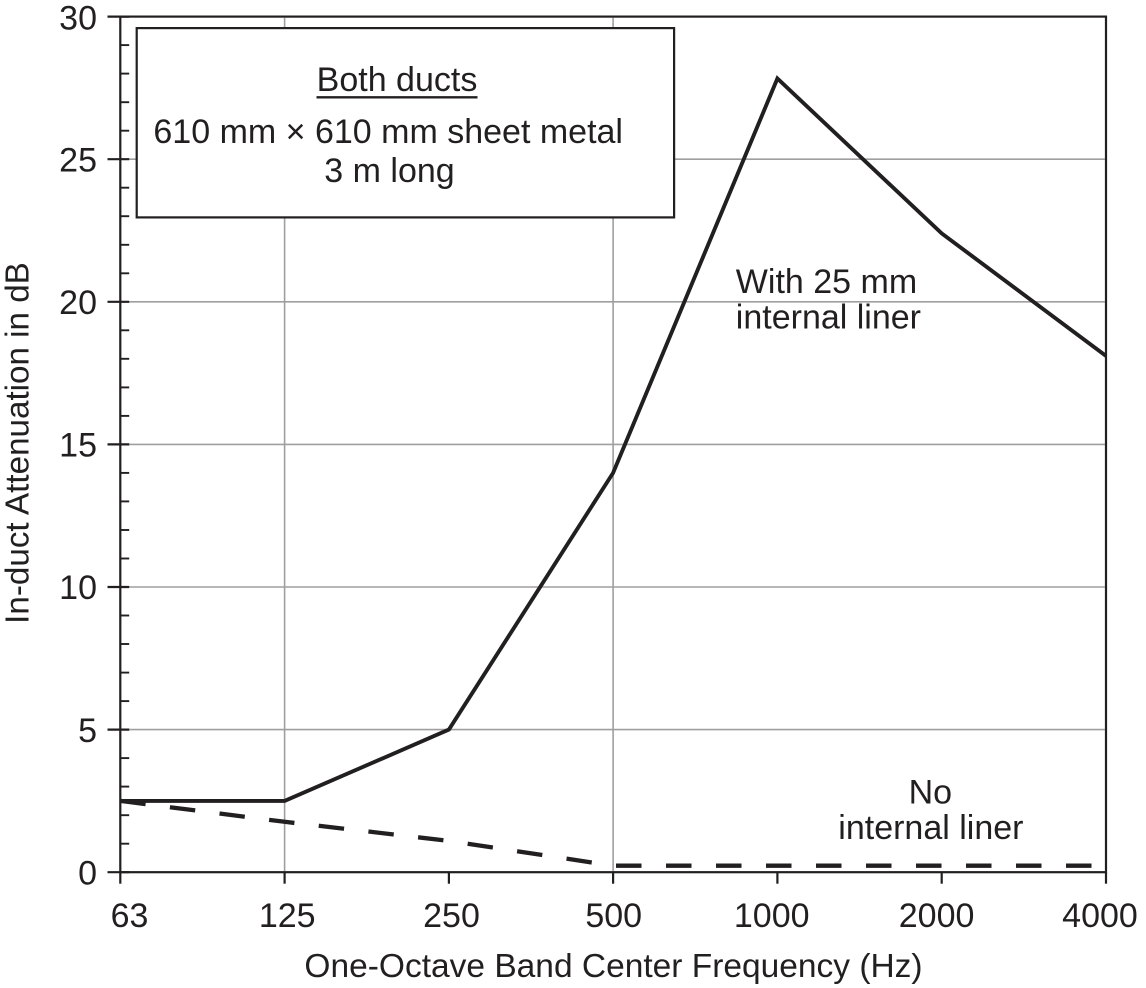 This screenshot has height=988, width=1146. I want to click on svg-text:One-Octave Band Center Frequen: One-Octave Band Center Frequency (Hz), so click(613, 966).